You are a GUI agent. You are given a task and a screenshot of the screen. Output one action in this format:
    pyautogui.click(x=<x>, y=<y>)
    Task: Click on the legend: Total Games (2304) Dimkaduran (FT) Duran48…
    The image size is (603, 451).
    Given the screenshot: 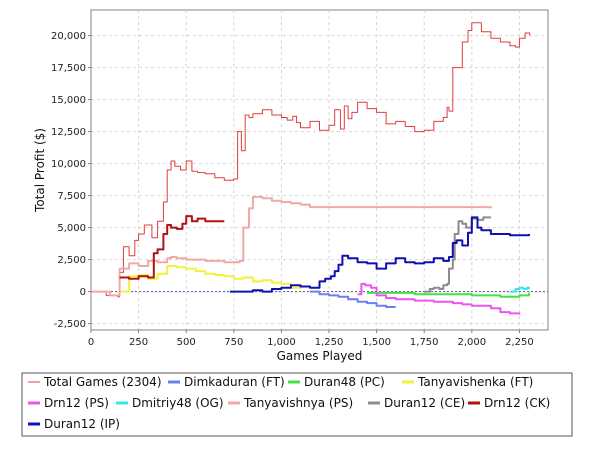 What is the action you would take?
    pyautogui.click(x=297, y=404)
    